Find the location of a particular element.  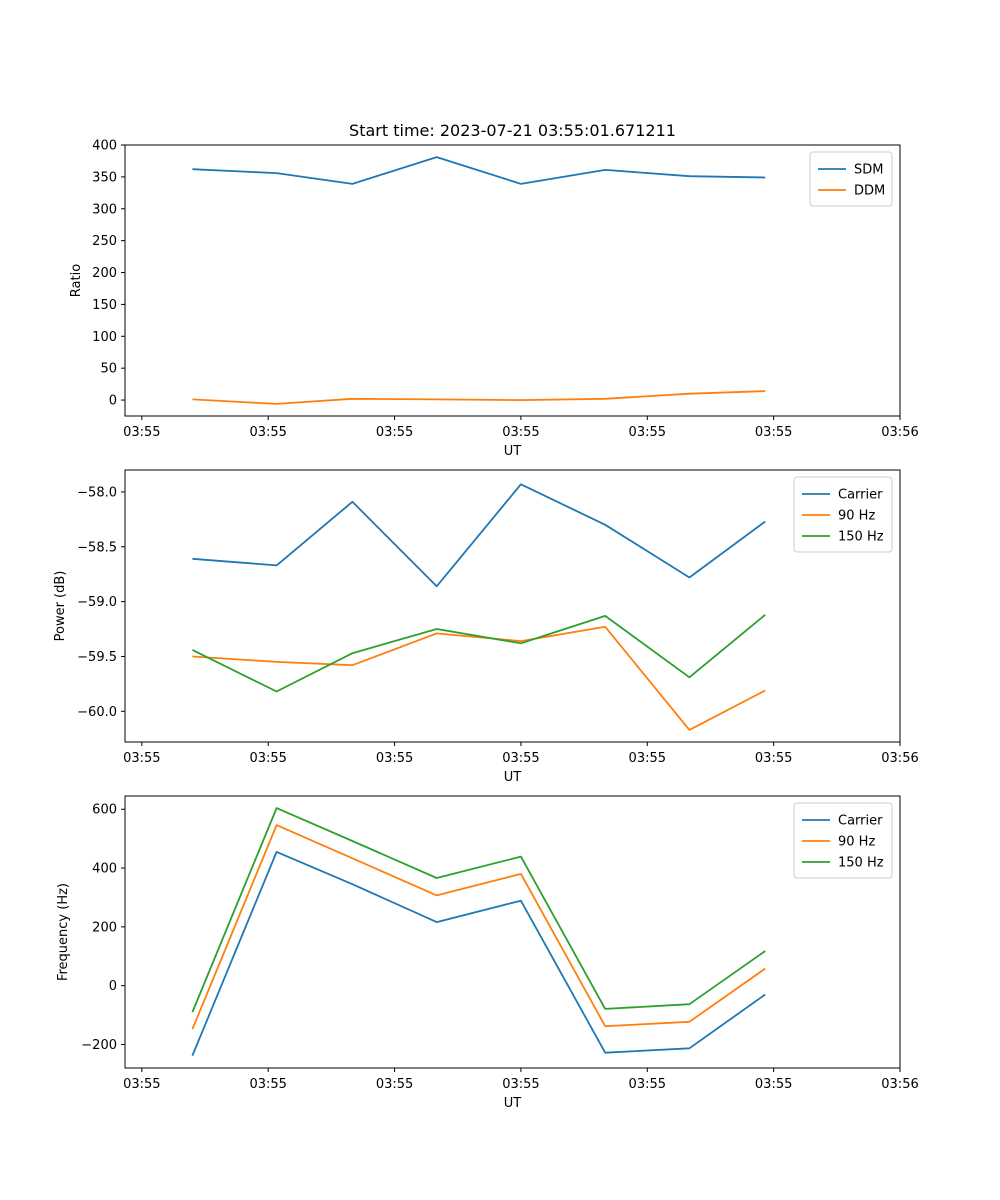

y-axis-label: Power (dB) is located at coordinates (60, 606).